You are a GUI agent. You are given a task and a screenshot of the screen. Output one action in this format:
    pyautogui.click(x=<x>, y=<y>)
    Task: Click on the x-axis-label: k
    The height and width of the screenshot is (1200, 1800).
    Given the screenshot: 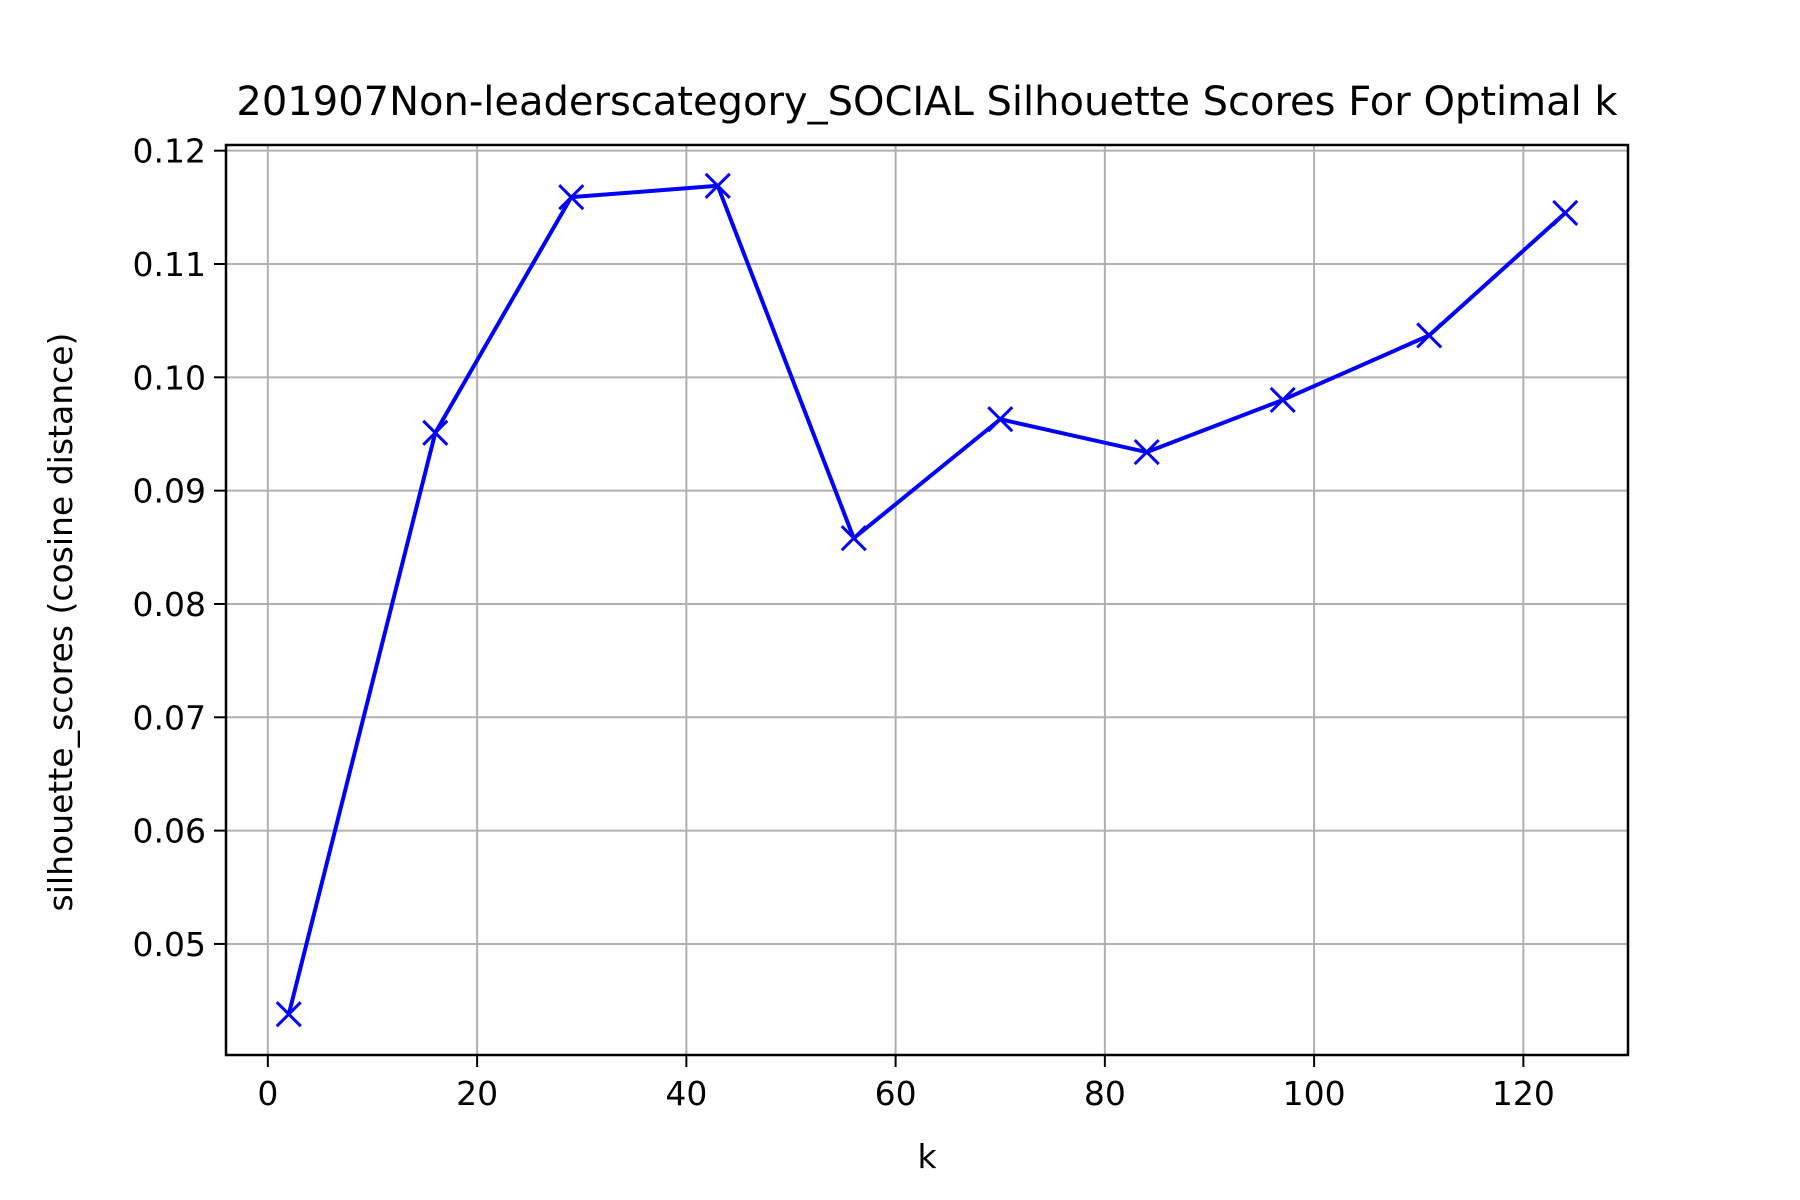 What is the action you would take?
    pyautogui.click(x=927, y=1156)
    